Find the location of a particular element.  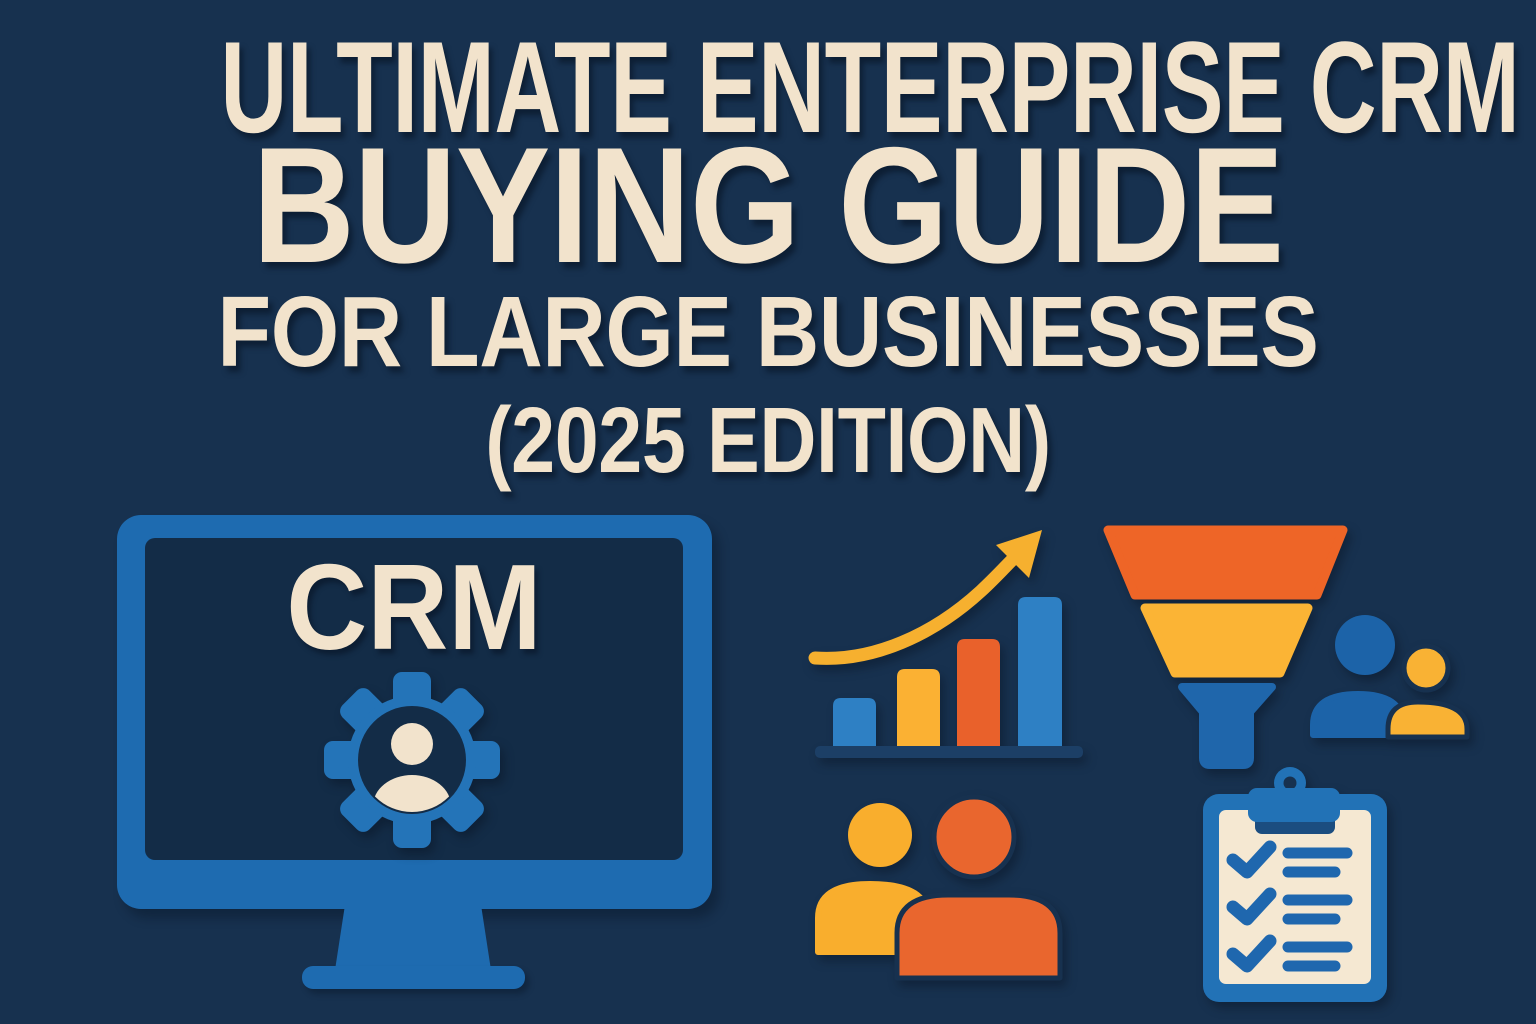

users-pair-icon-right is located at coordinates (1390, 677).